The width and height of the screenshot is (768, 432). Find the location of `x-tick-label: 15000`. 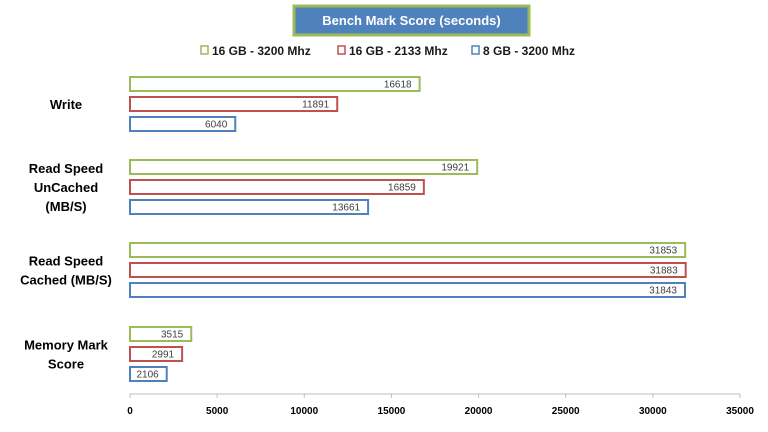

x-tick-label: 15000 is located at coordinates (392, 411).